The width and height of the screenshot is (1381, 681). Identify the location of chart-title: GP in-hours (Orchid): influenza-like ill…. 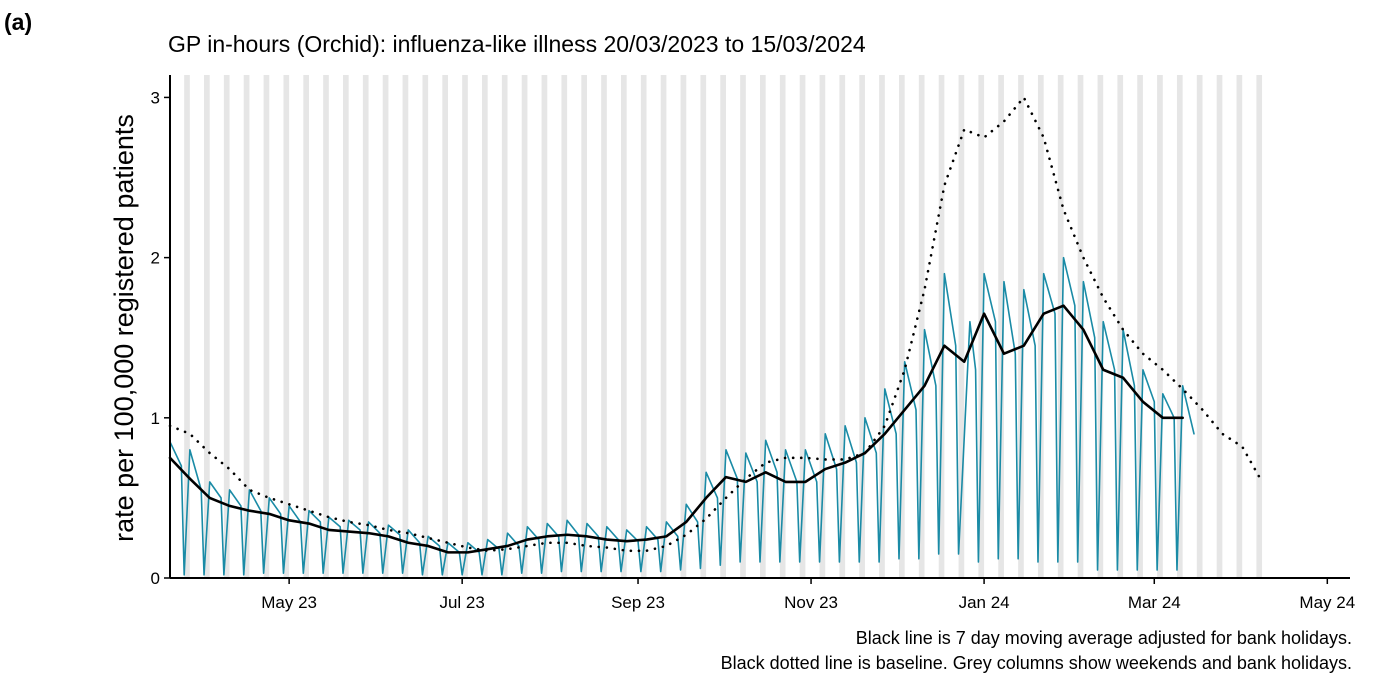
(517, 44).